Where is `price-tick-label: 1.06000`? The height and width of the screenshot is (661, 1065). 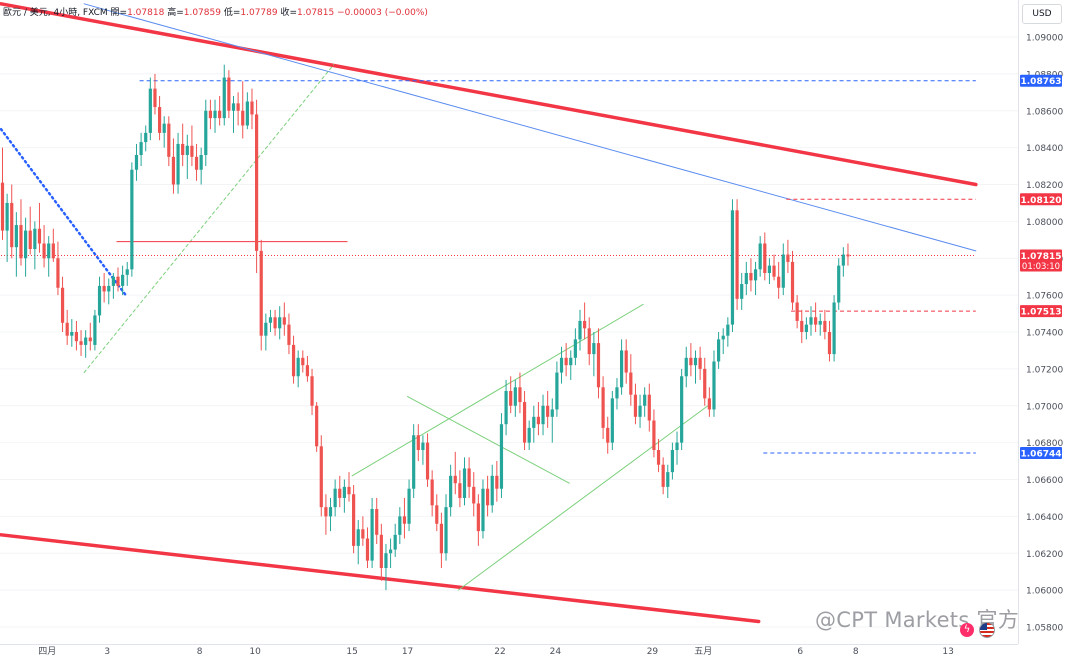 price-tick-label: 1.06000 is located at coordinates (1044, 592).